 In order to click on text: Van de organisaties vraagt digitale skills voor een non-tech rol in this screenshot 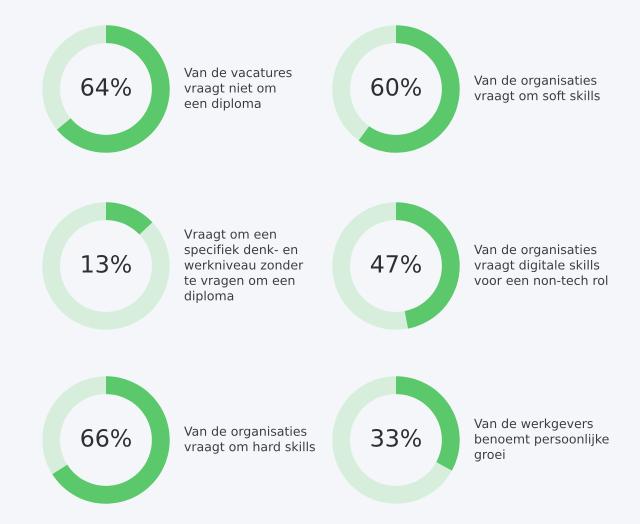, I will do `click(541, 265)`.